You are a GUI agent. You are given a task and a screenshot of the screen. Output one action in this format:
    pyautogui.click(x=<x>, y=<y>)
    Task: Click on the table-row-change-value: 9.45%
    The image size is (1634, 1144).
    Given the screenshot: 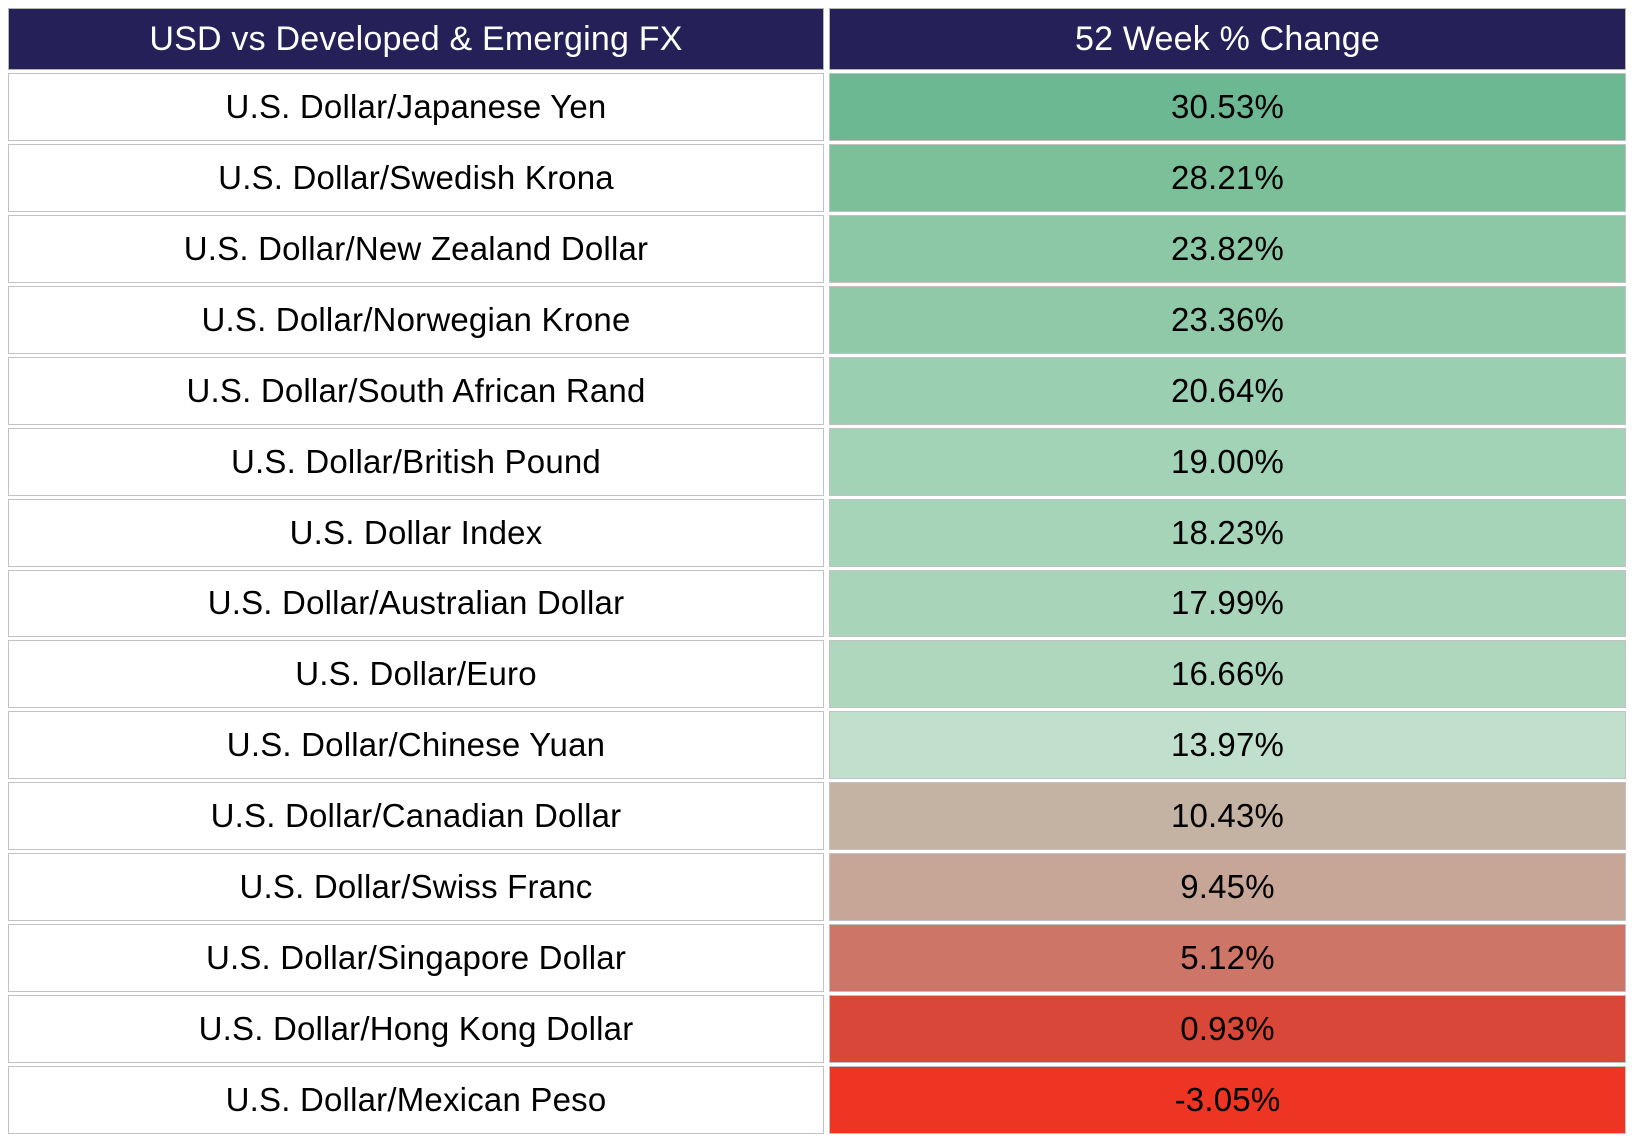 What is the action you would take?
    pyautogui.click(x=1227, y=887)
    